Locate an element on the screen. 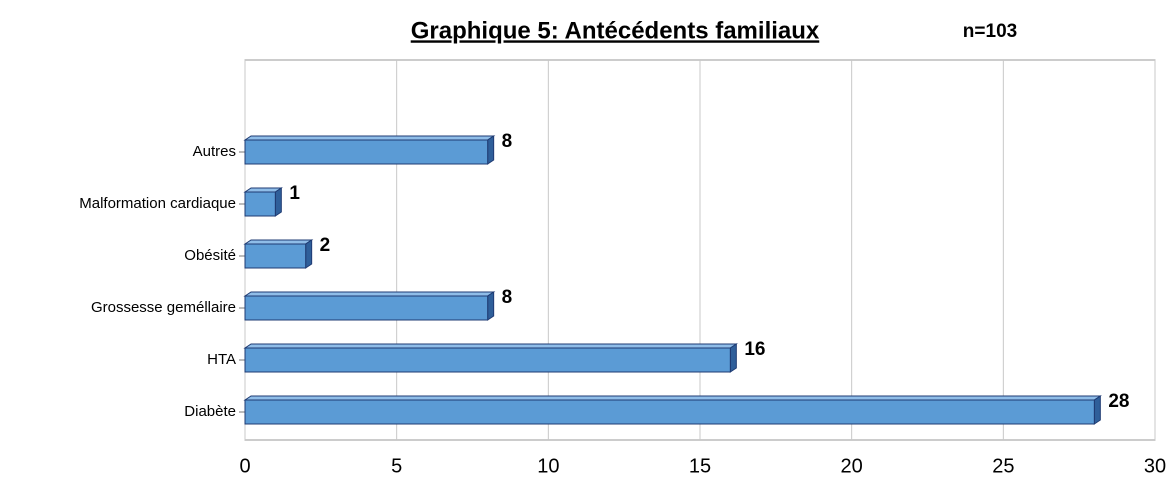 Image resolution: width=1173 pixels, height=480 pixels. x-tick-label: 5 is located at coordinates (396, 466).